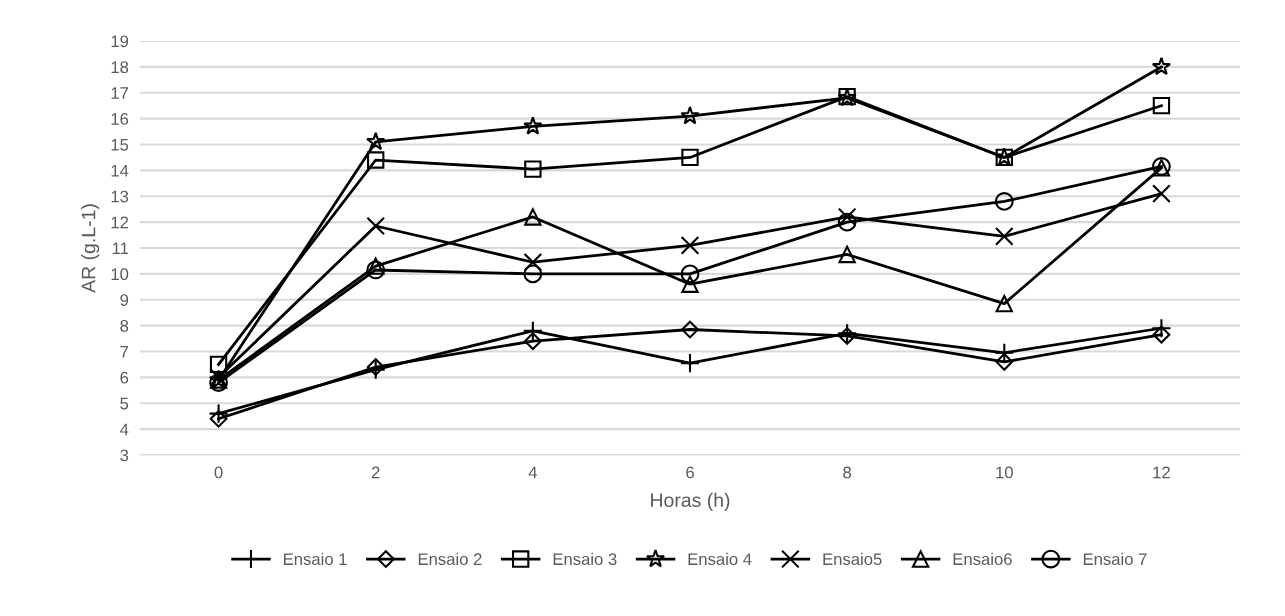 This screenshot has height=616, width=1285. I want to click on y-tick-label: 10, so click(120, 274).